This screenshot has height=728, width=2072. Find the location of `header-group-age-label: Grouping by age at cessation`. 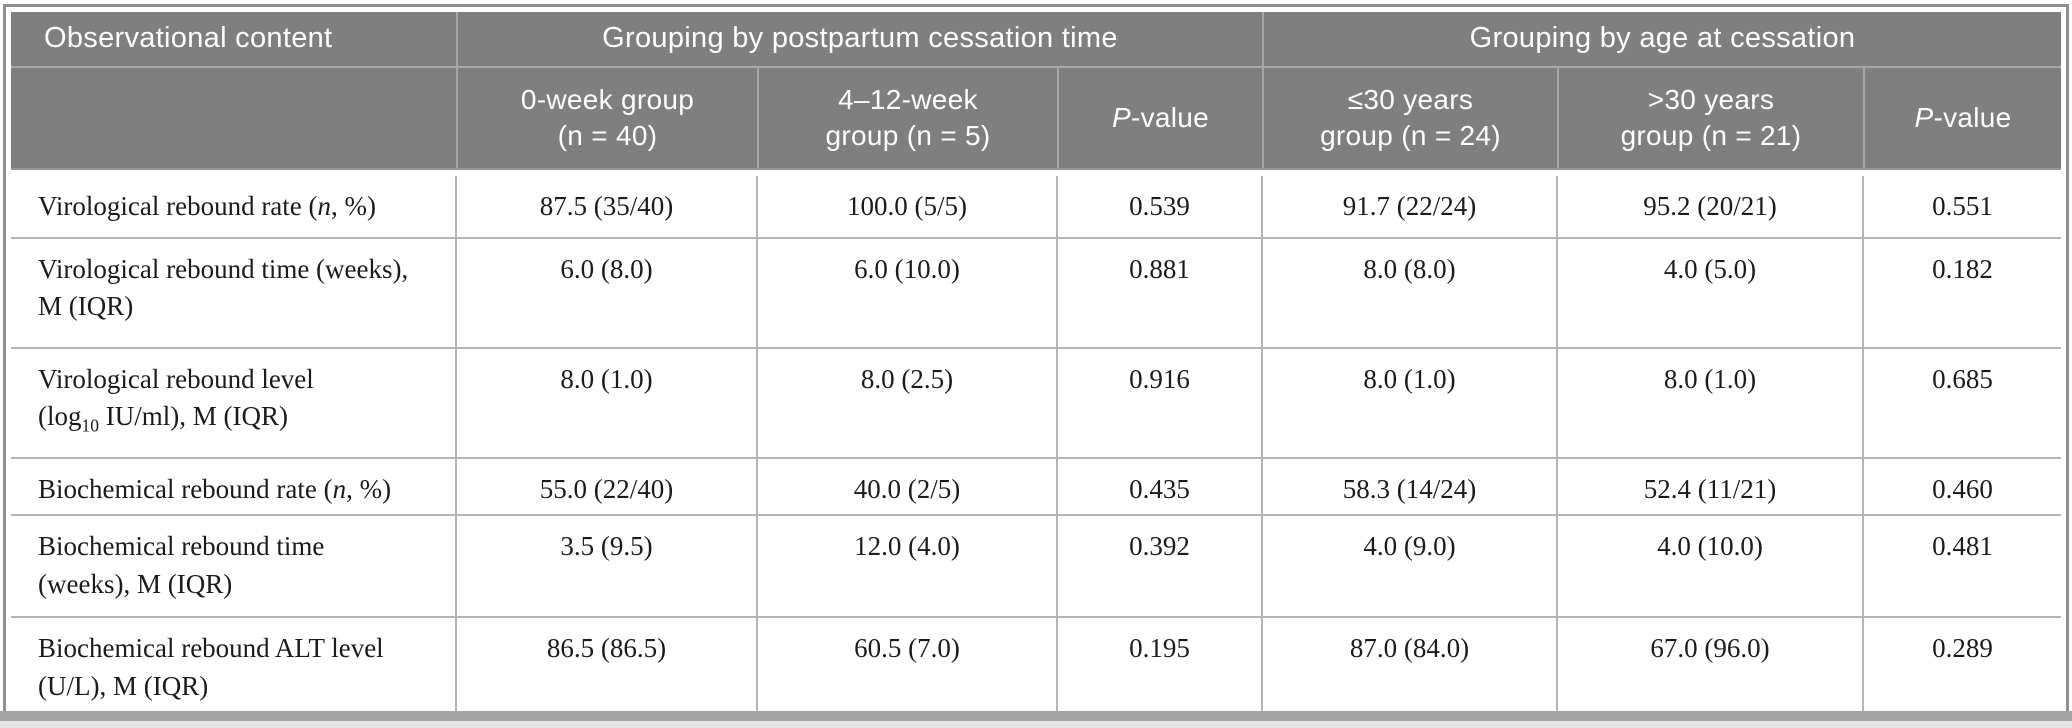

header-group-age-label: Grouping by age at cessation is located at coordinates (1662, 38).